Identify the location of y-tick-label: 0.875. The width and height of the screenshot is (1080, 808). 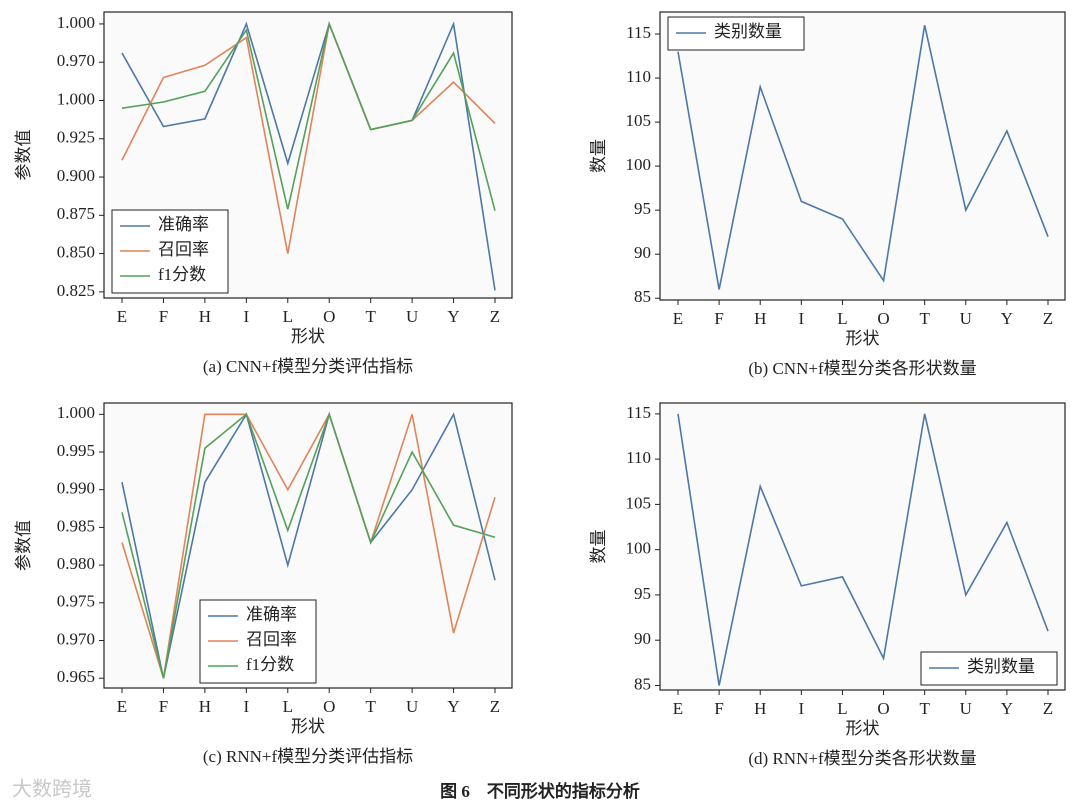
(76, 213).